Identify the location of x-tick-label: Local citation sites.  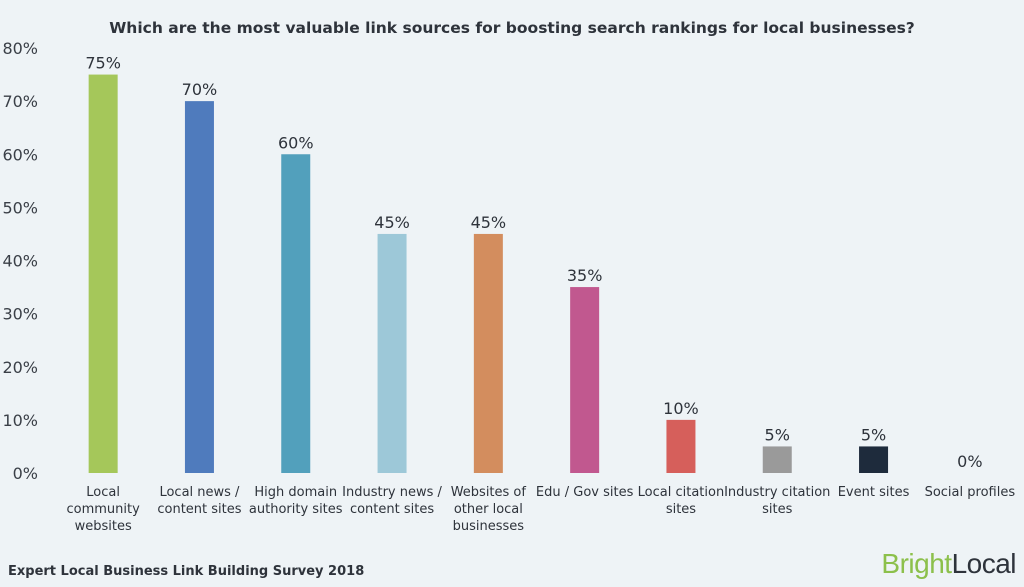
(681, 501).